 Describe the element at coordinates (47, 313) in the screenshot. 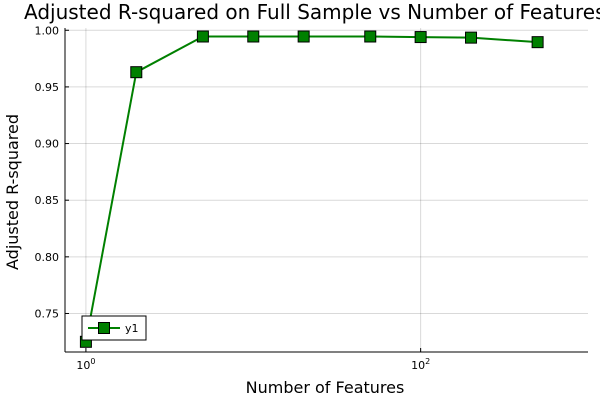

I see `y-tick-label: 0.75` at that location.